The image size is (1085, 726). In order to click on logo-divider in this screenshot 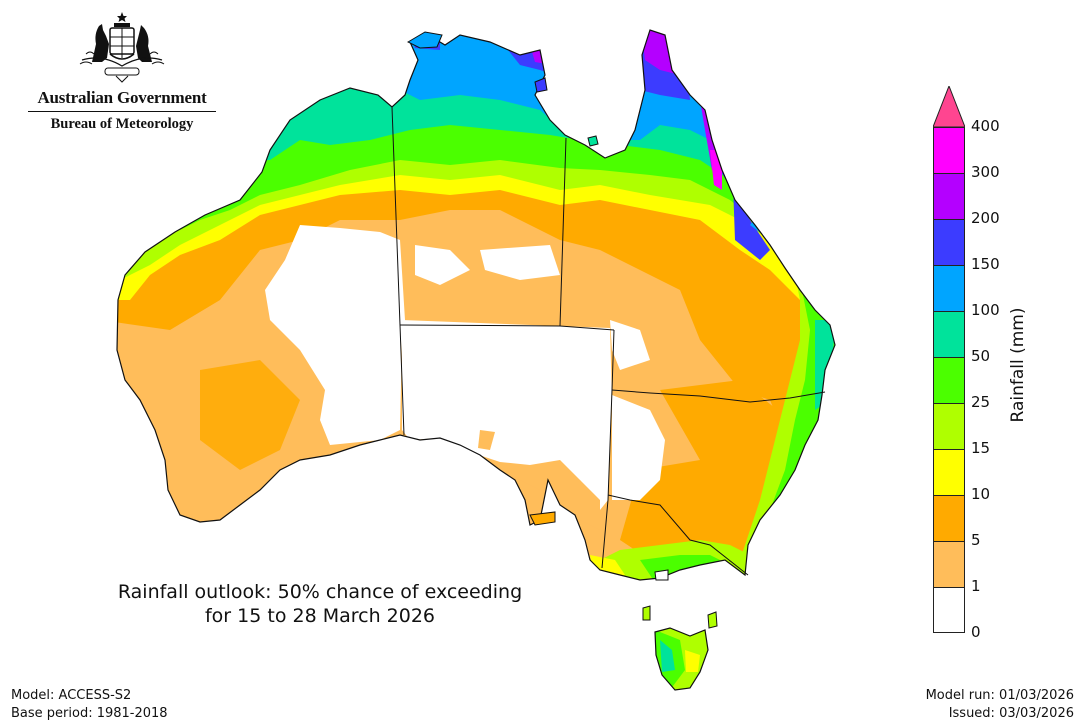, I will do `click(122, 111)`.